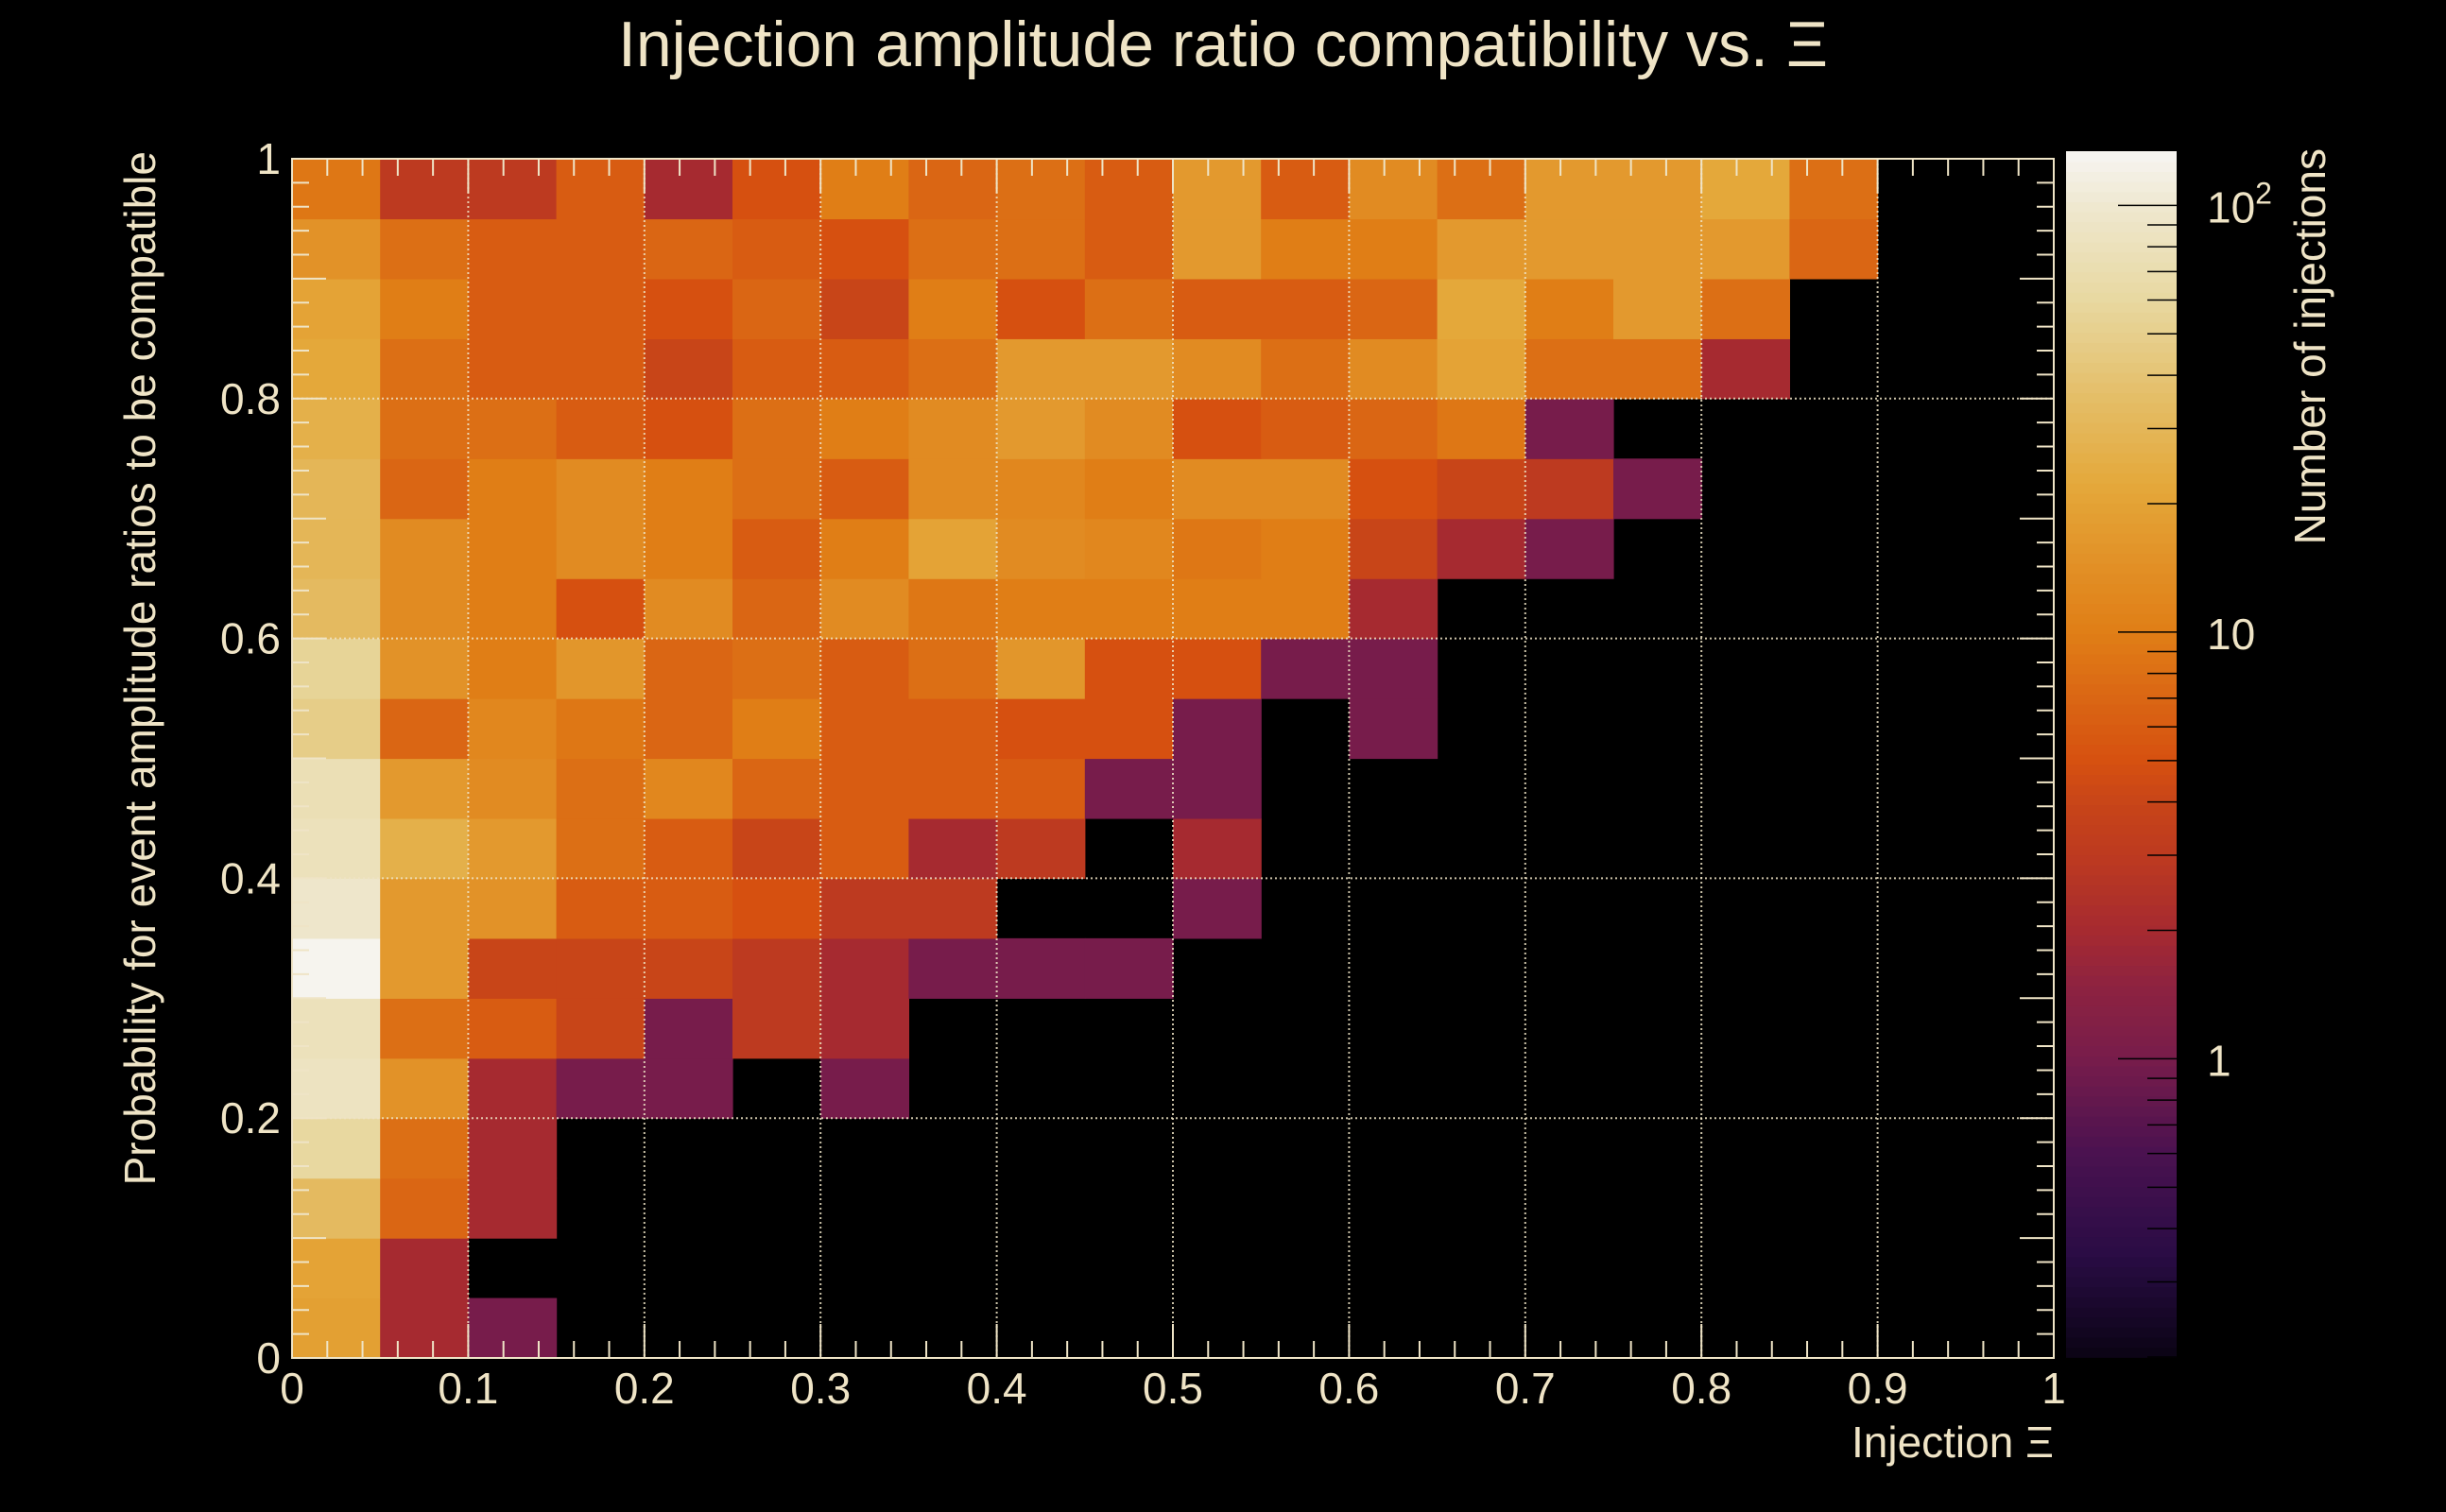 The height and width of the screenshot is (1512, 2446). I want to click on y-tick-label: 0.6, so click(251, 638).